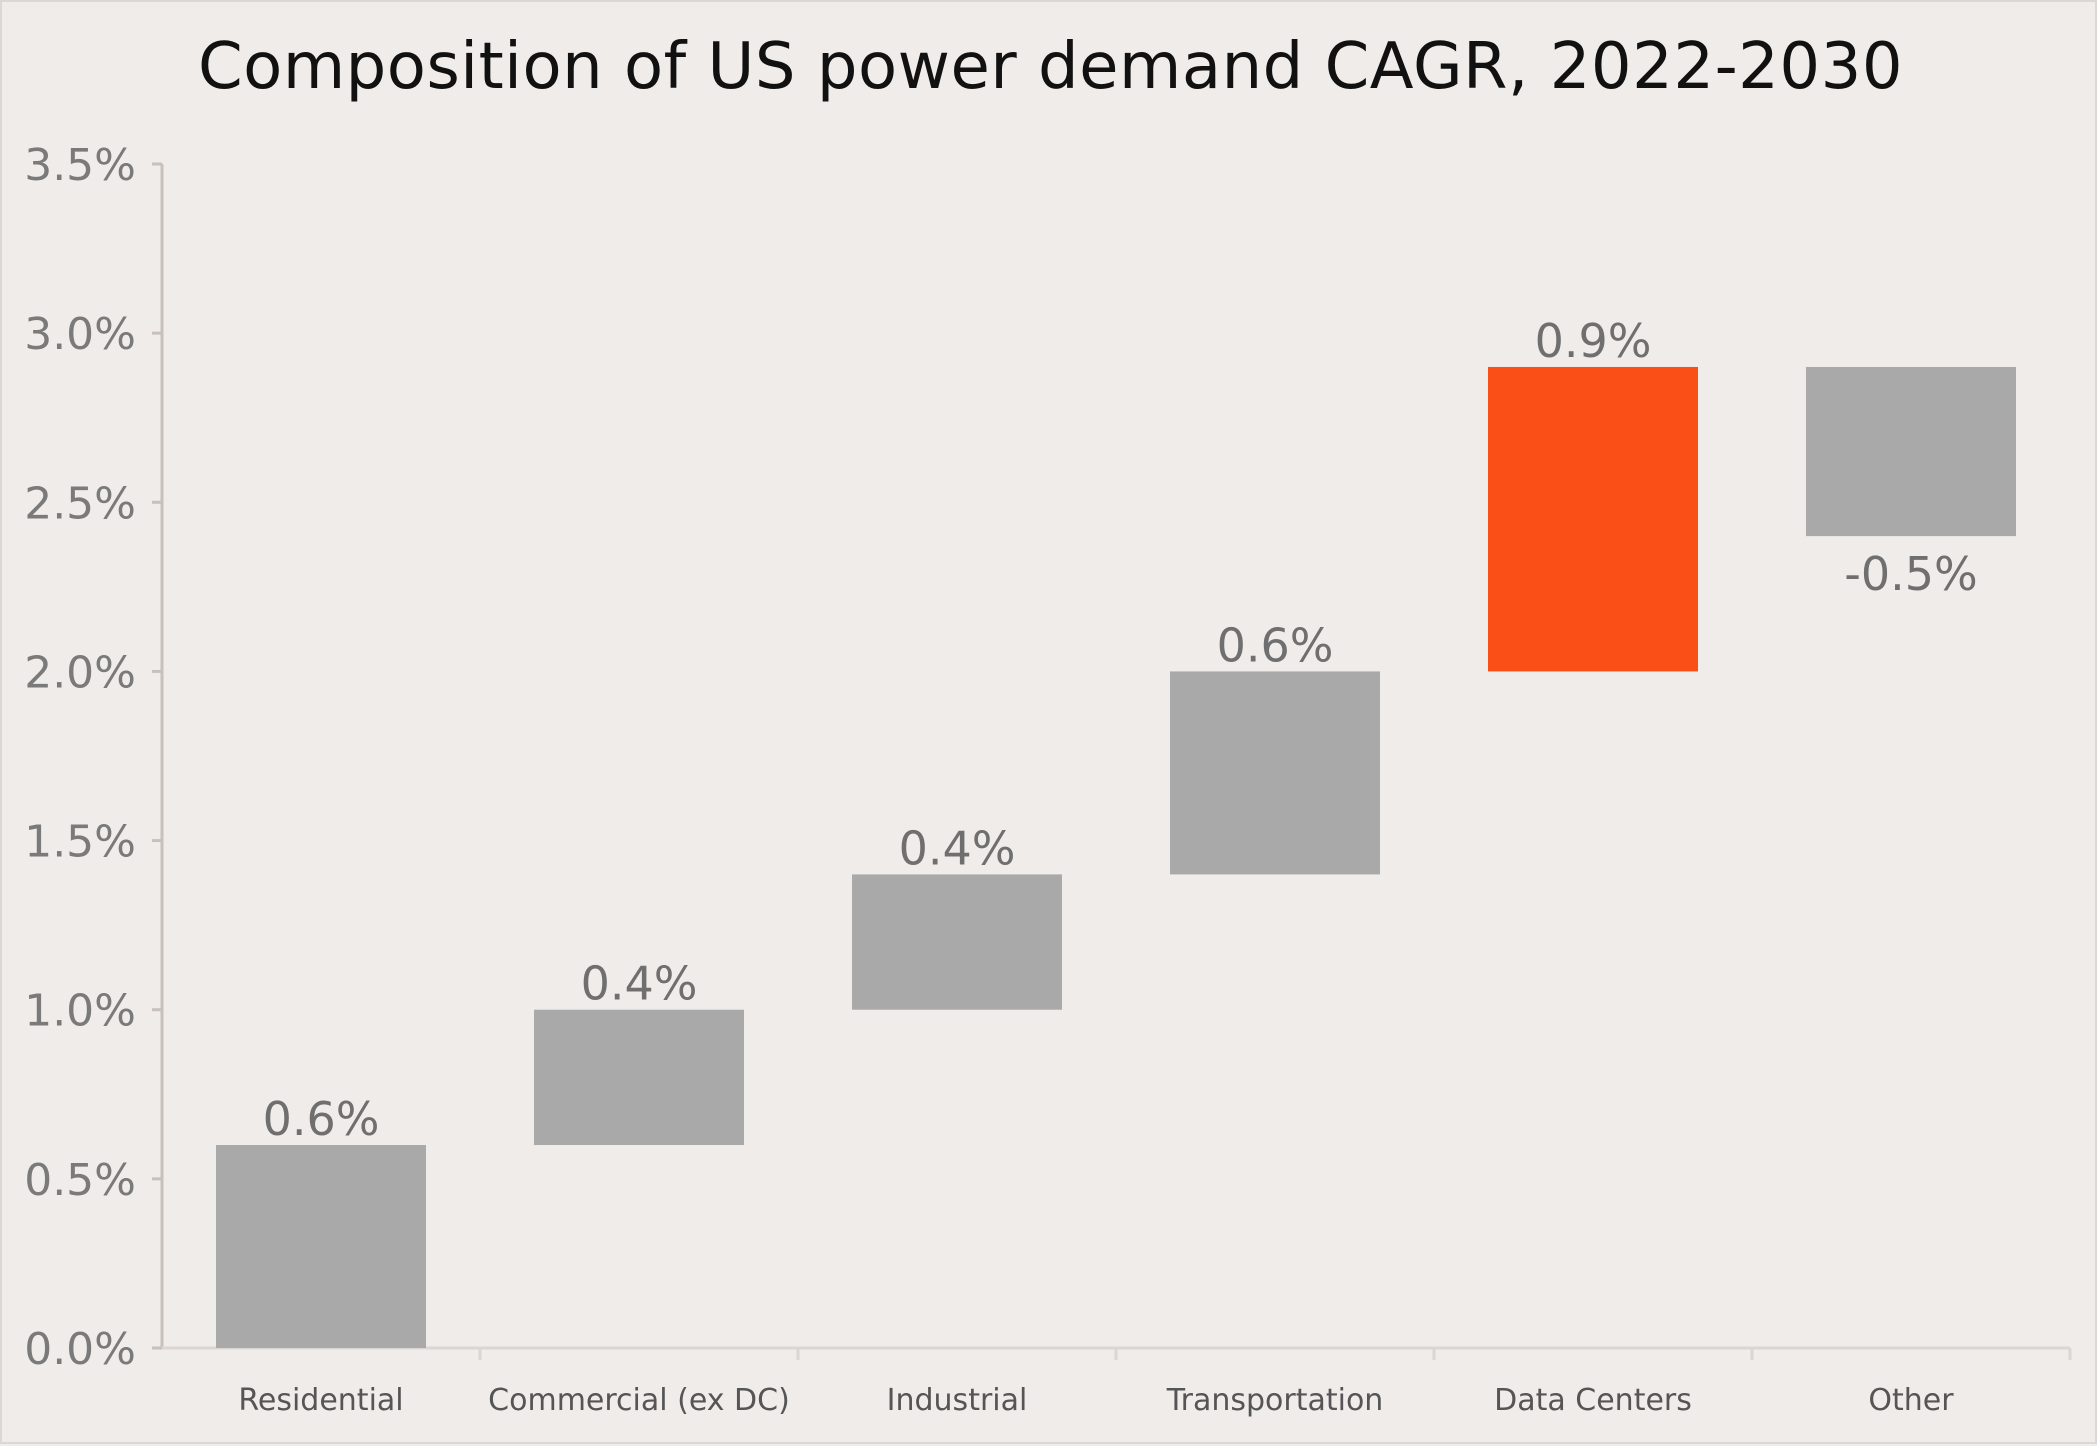  Describe the element at coordinates (80, 165) in the screenshot. I see `y-tick-label: 3.5%` at that location.